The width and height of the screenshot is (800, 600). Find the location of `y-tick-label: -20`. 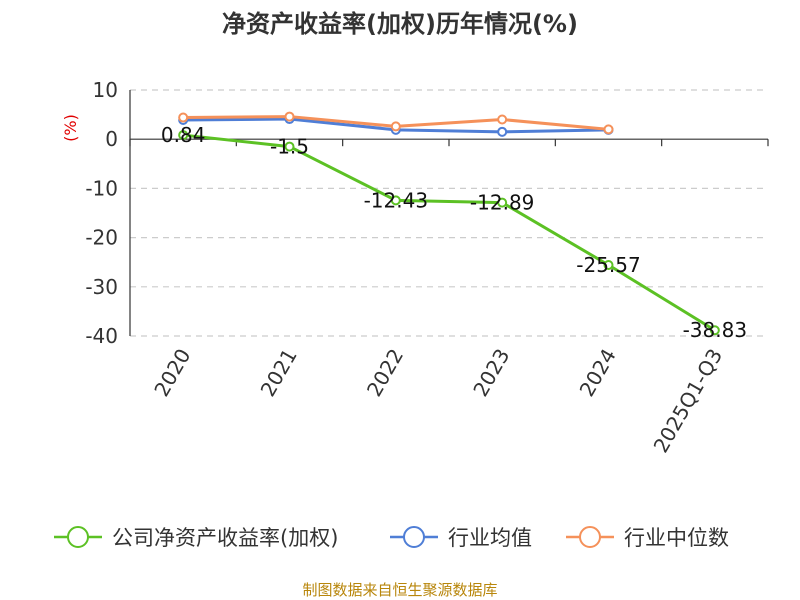

y-tick-label: -20 is located at coordinates (101, 238).